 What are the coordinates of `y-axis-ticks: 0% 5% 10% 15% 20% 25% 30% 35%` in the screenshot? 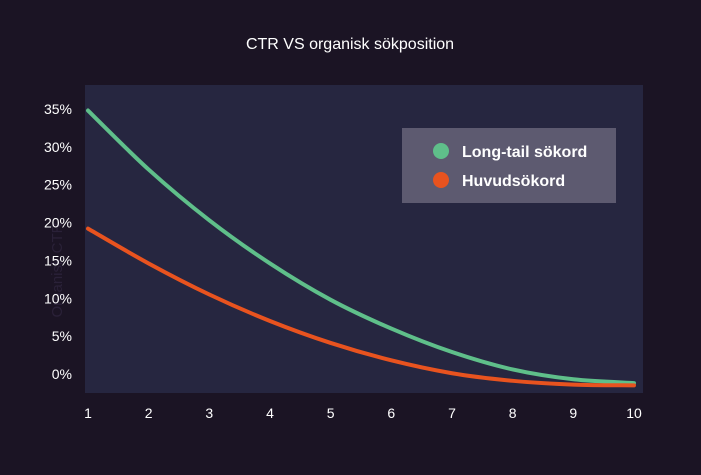 It's located at (58, 241).